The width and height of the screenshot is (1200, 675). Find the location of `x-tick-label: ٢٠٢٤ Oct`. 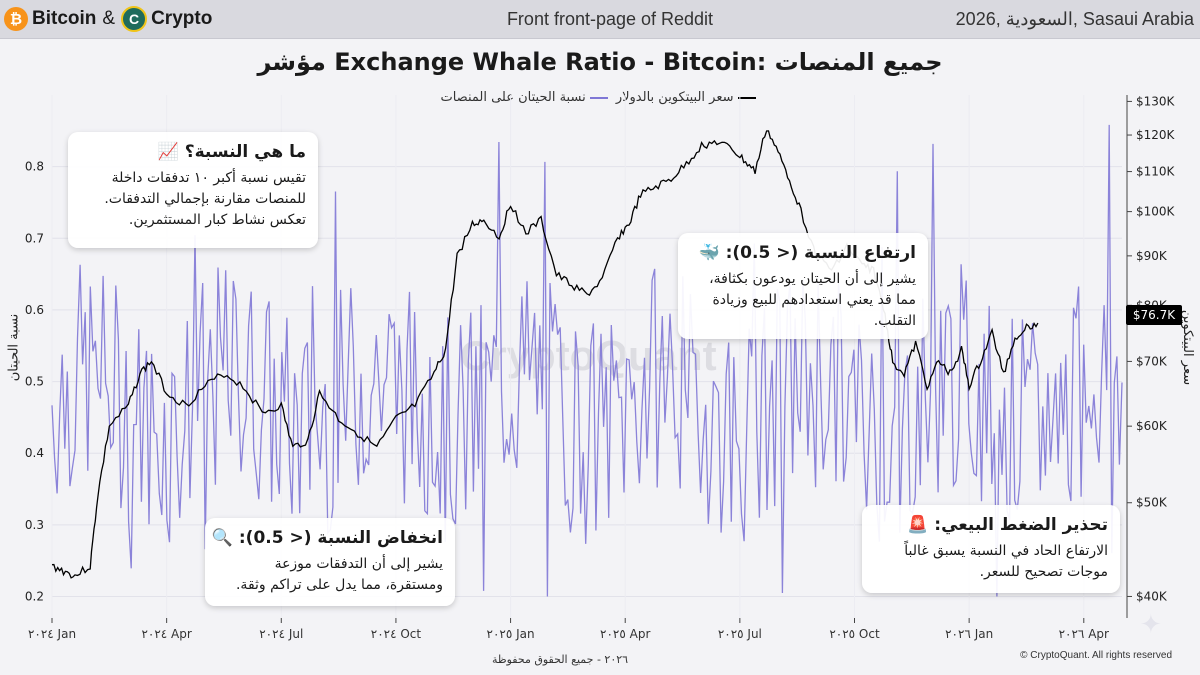

x-tick-label: ٢٠٢٤ Oct is located at coordinates (396, 634).